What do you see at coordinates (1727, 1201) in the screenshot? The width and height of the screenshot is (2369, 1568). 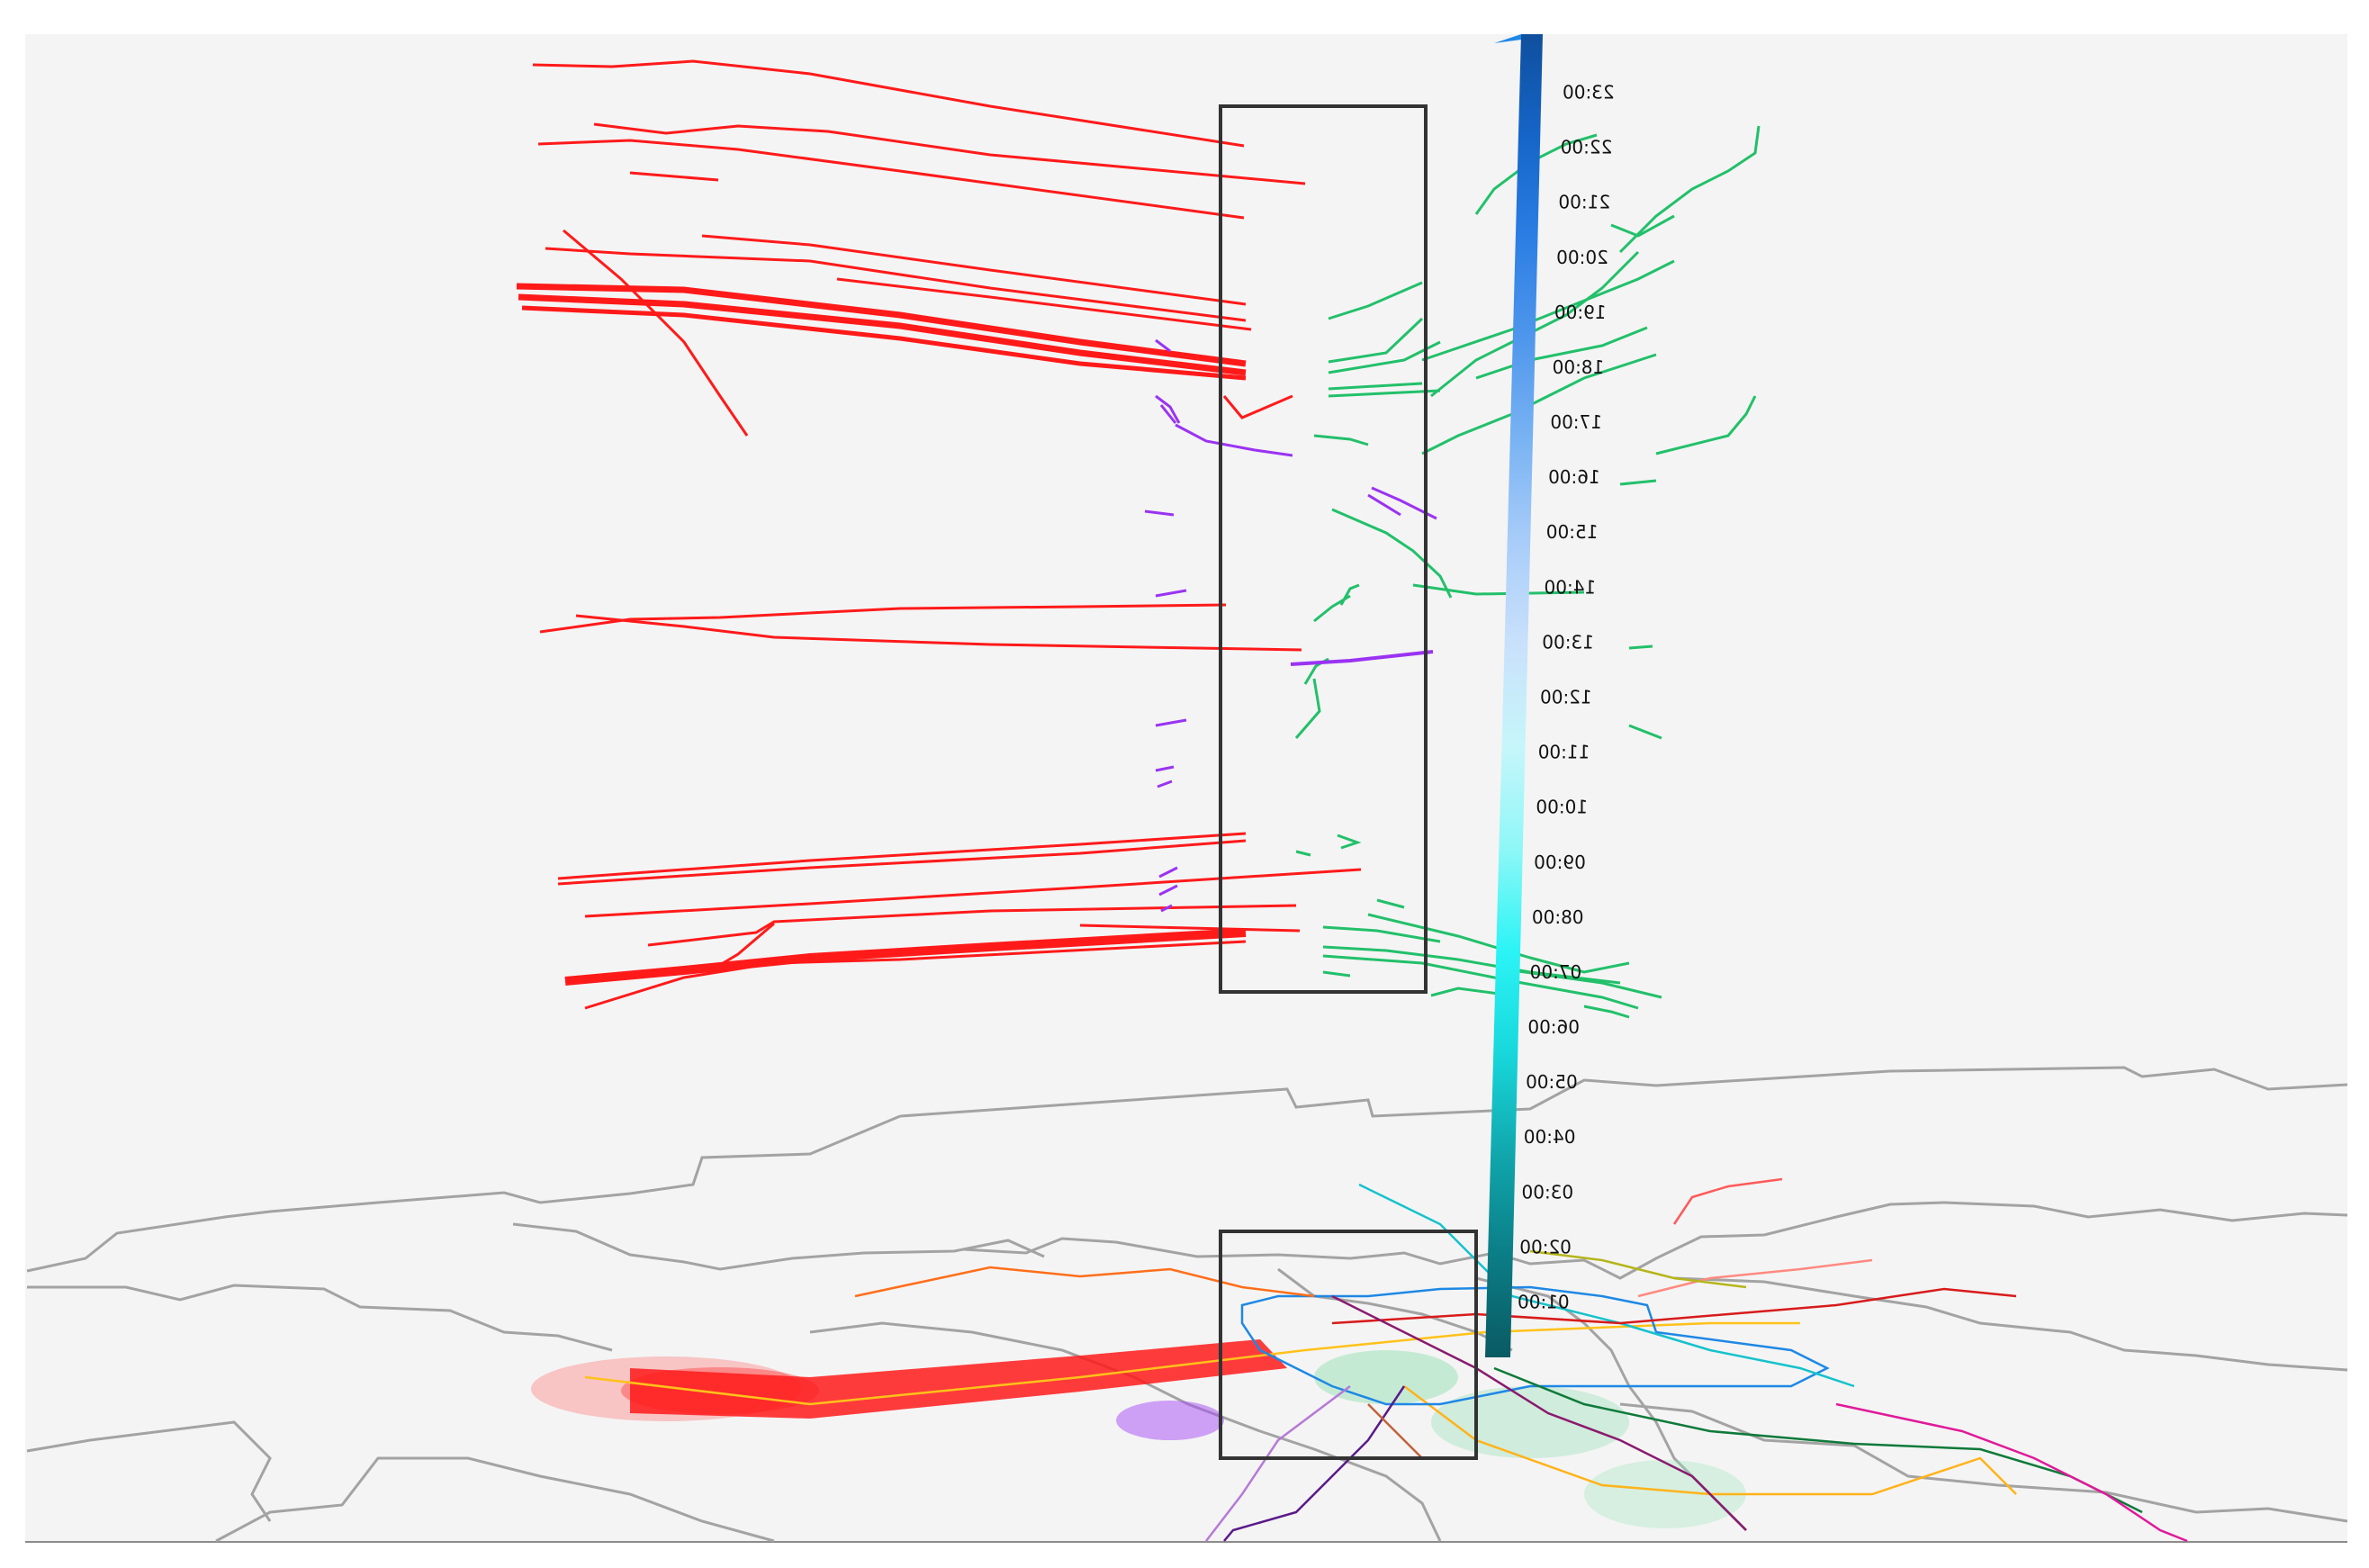 I see `ground-trajectory-red-north` at bounding box center [1727, 1201].